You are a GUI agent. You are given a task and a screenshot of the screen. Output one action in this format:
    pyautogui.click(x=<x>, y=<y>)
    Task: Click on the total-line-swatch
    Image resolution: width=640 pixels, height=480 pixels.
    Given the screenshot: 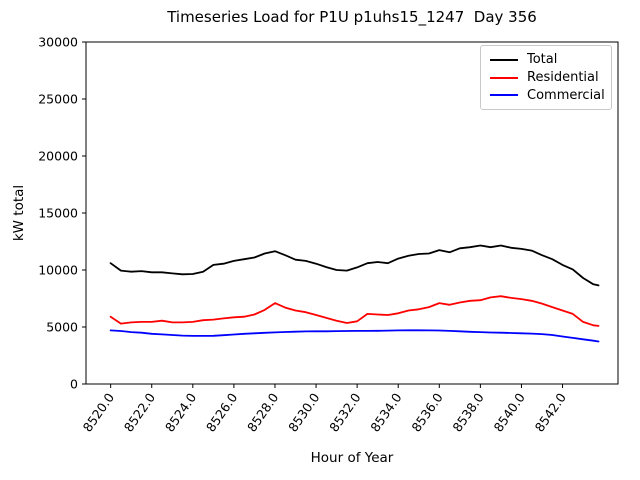 What is the action you would take?
    pyautogui.click(x=504, y=59)
    